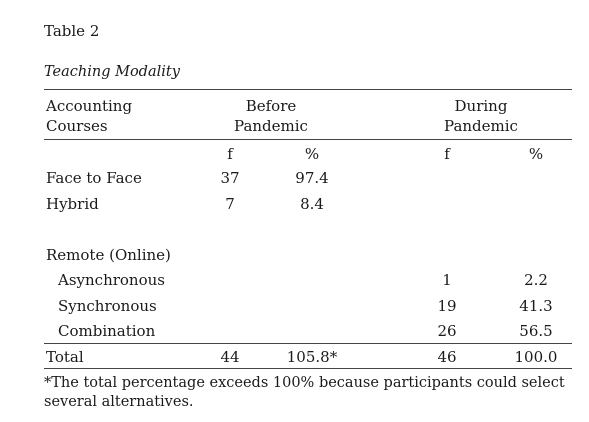 This screenshot has width=589, height=422. Describe the element at coordinates (230, 154) in the screenshot. I see `subheader-before-f: f` at that location.